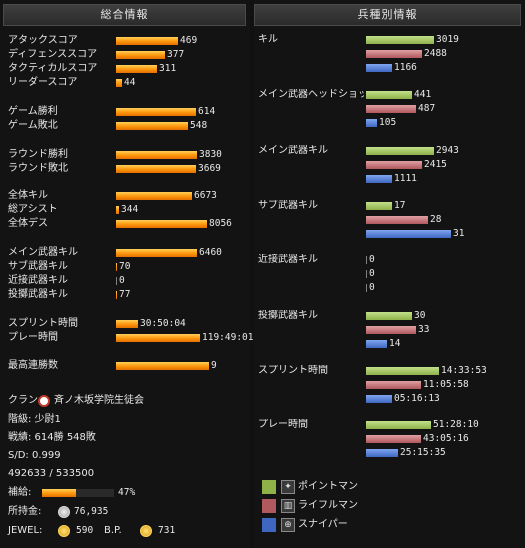 The image size is (525, 548). Describe the element at coordinates (447, 150) in the screenshot. I see `class-stat-value: 2943` at that location.